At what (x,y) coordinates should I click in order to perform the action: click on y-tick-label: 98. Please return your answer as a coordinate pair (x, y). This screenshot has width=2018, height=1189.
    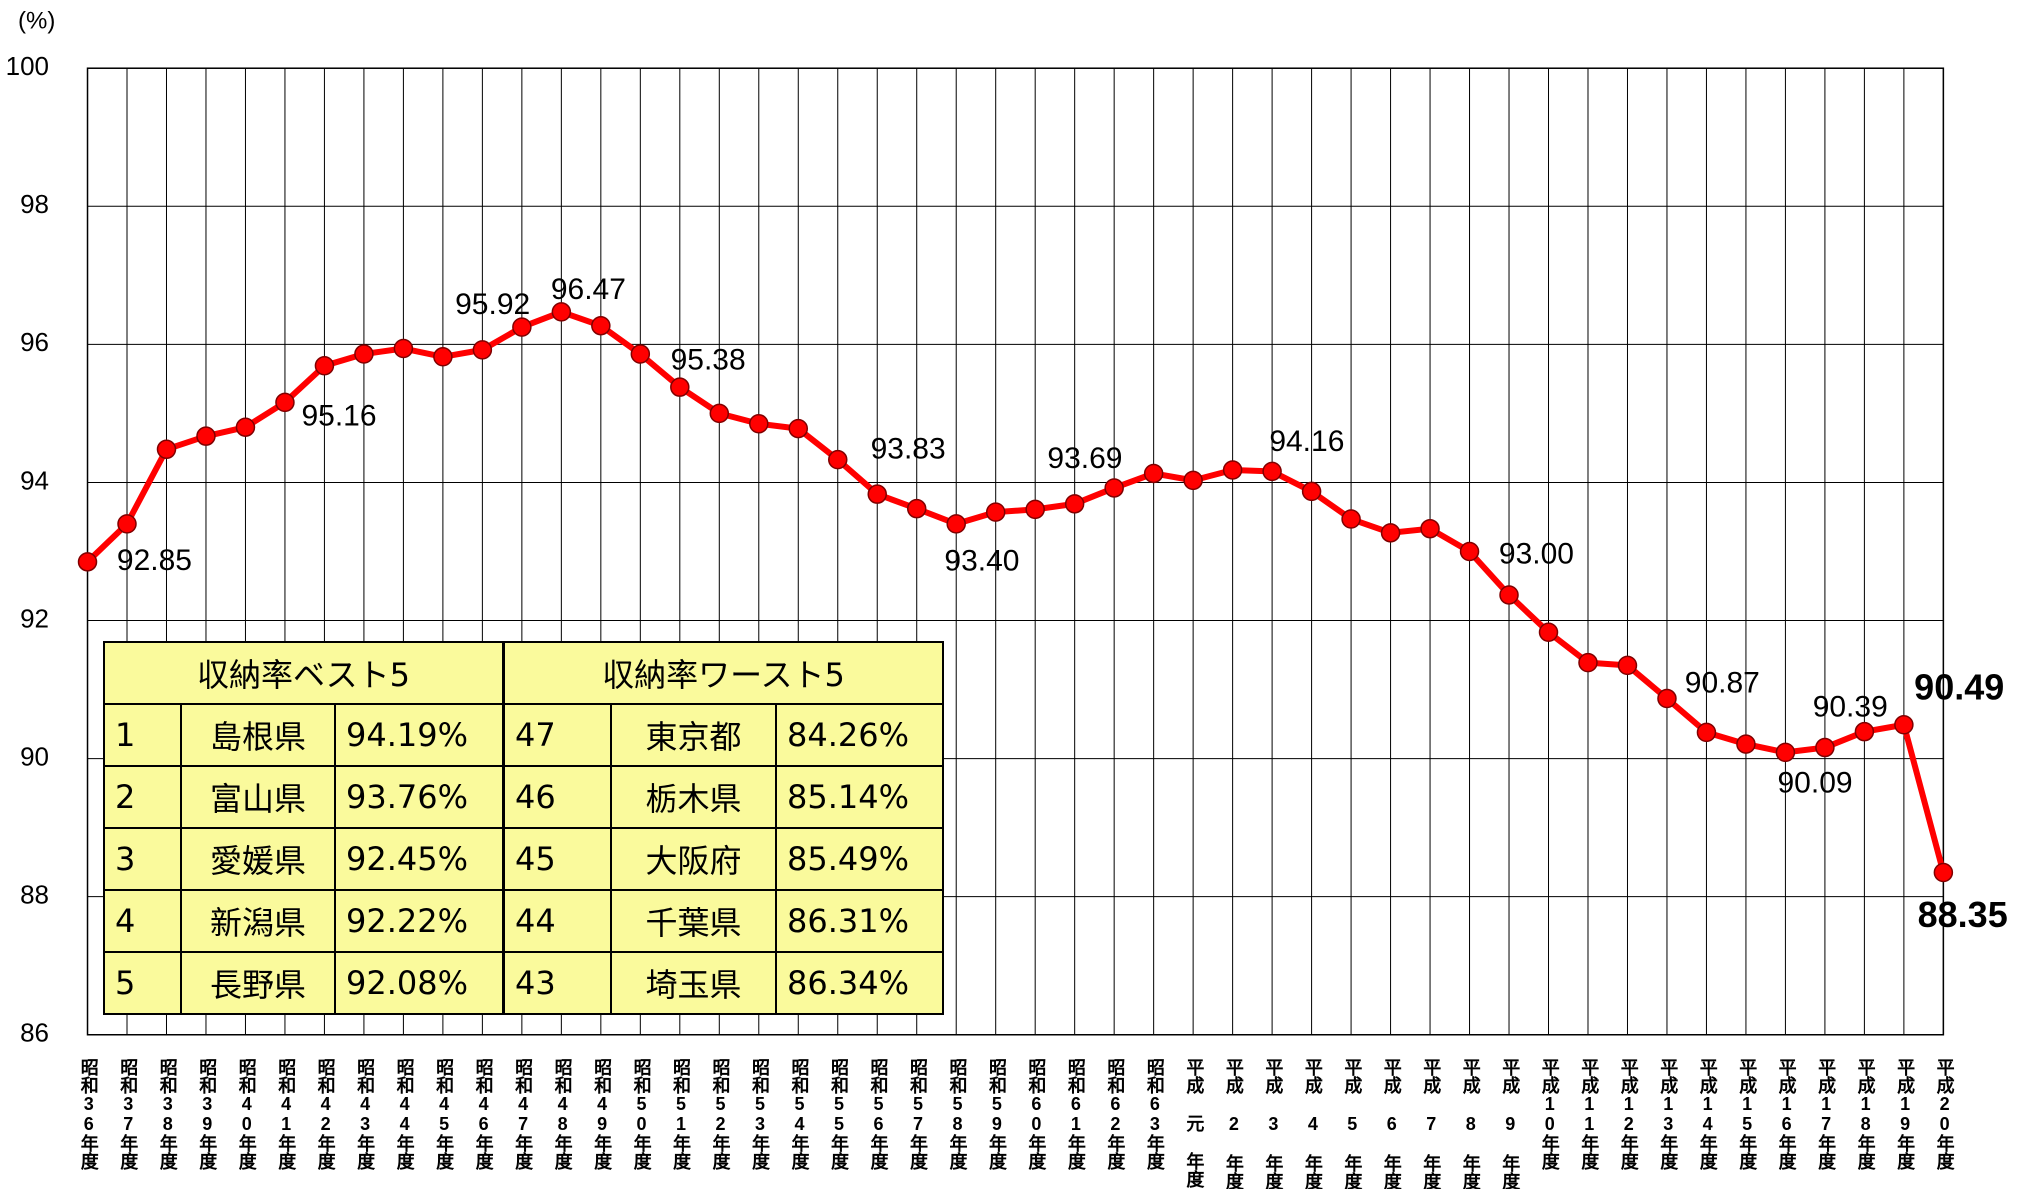
    Looking at the image, I should click on (34, 204).